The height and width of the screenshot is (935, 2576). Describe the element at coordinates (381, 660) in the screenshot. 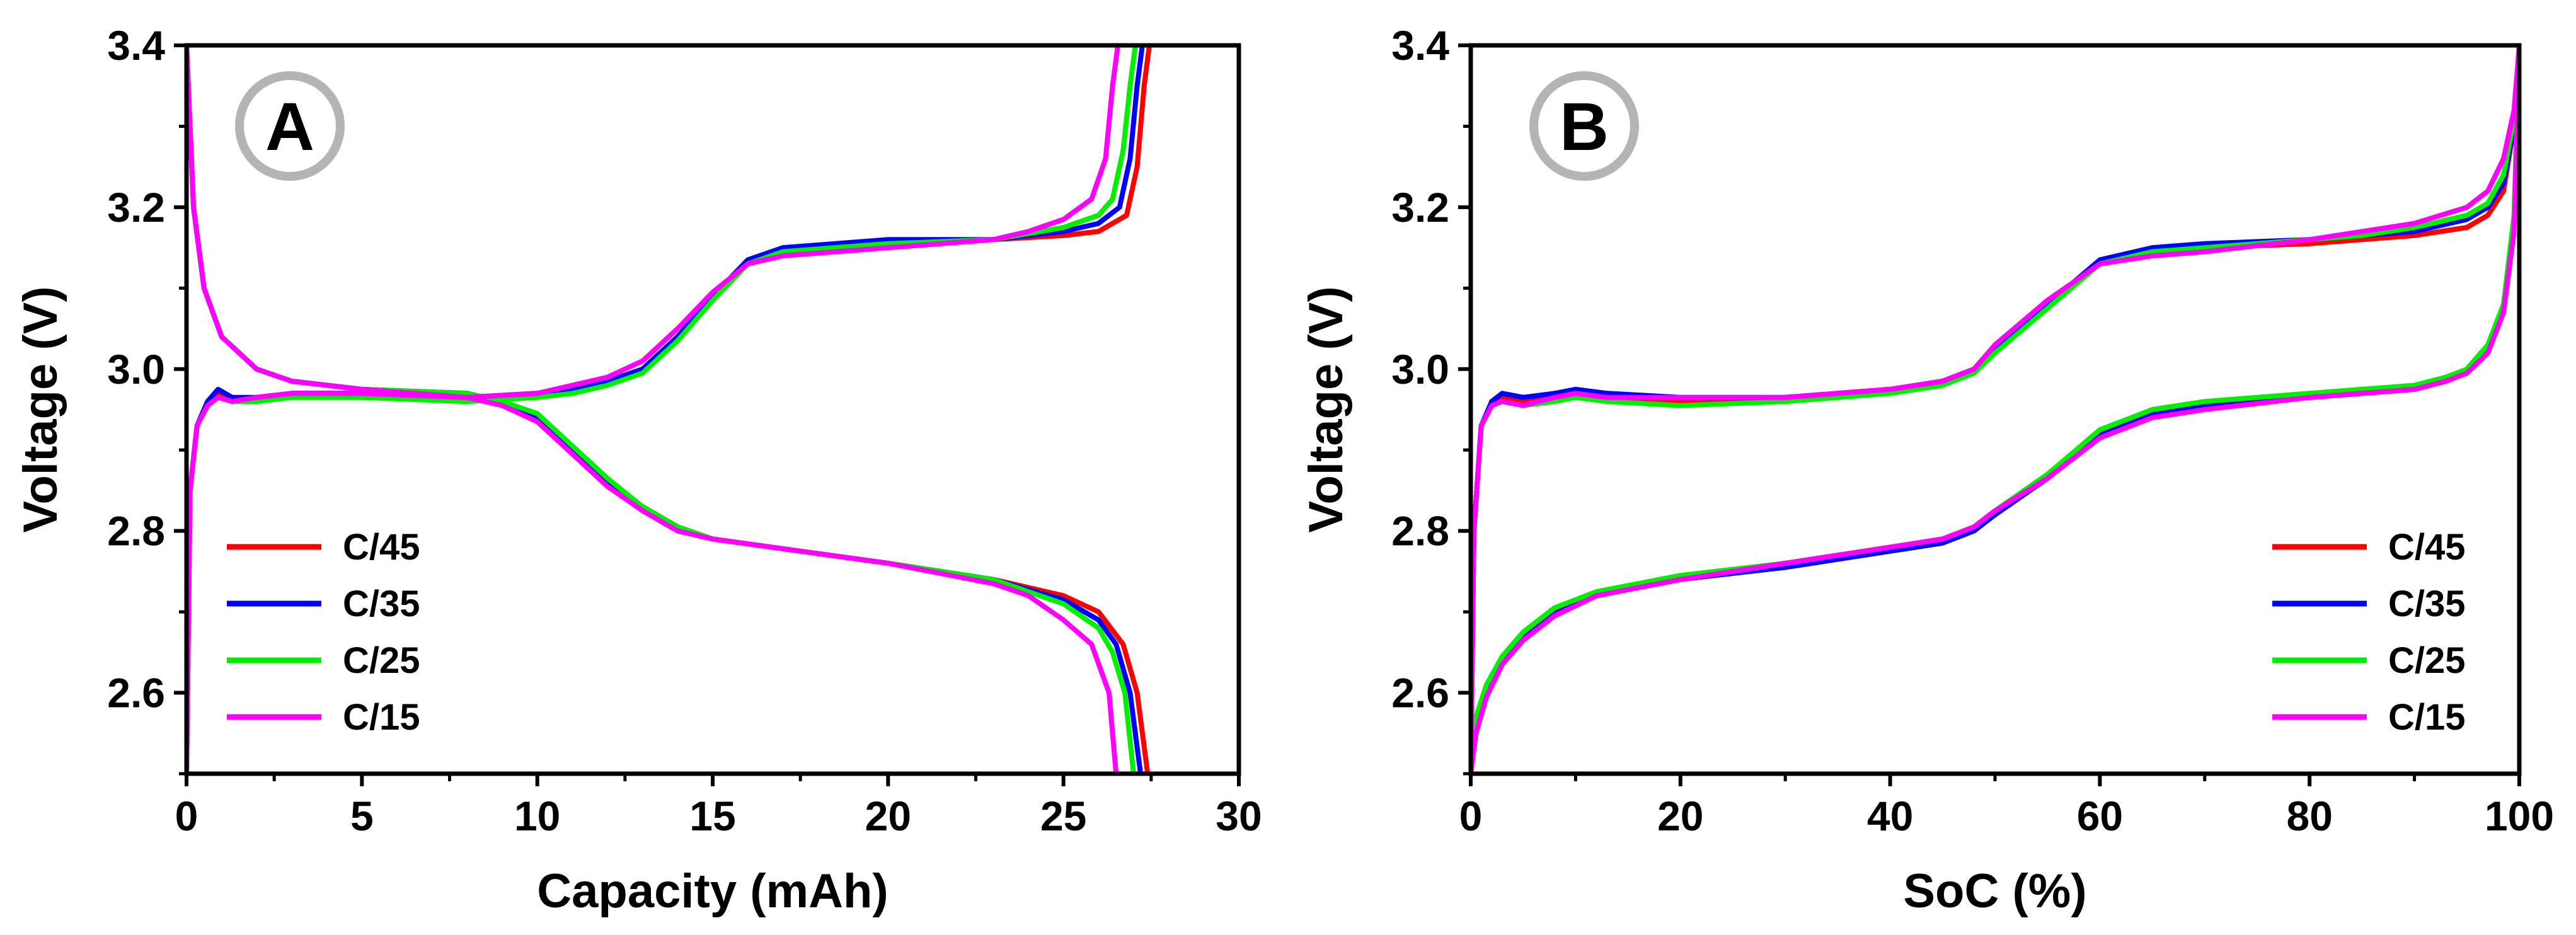

I see `panel-a-legend-label-C25: C/25` at that location.